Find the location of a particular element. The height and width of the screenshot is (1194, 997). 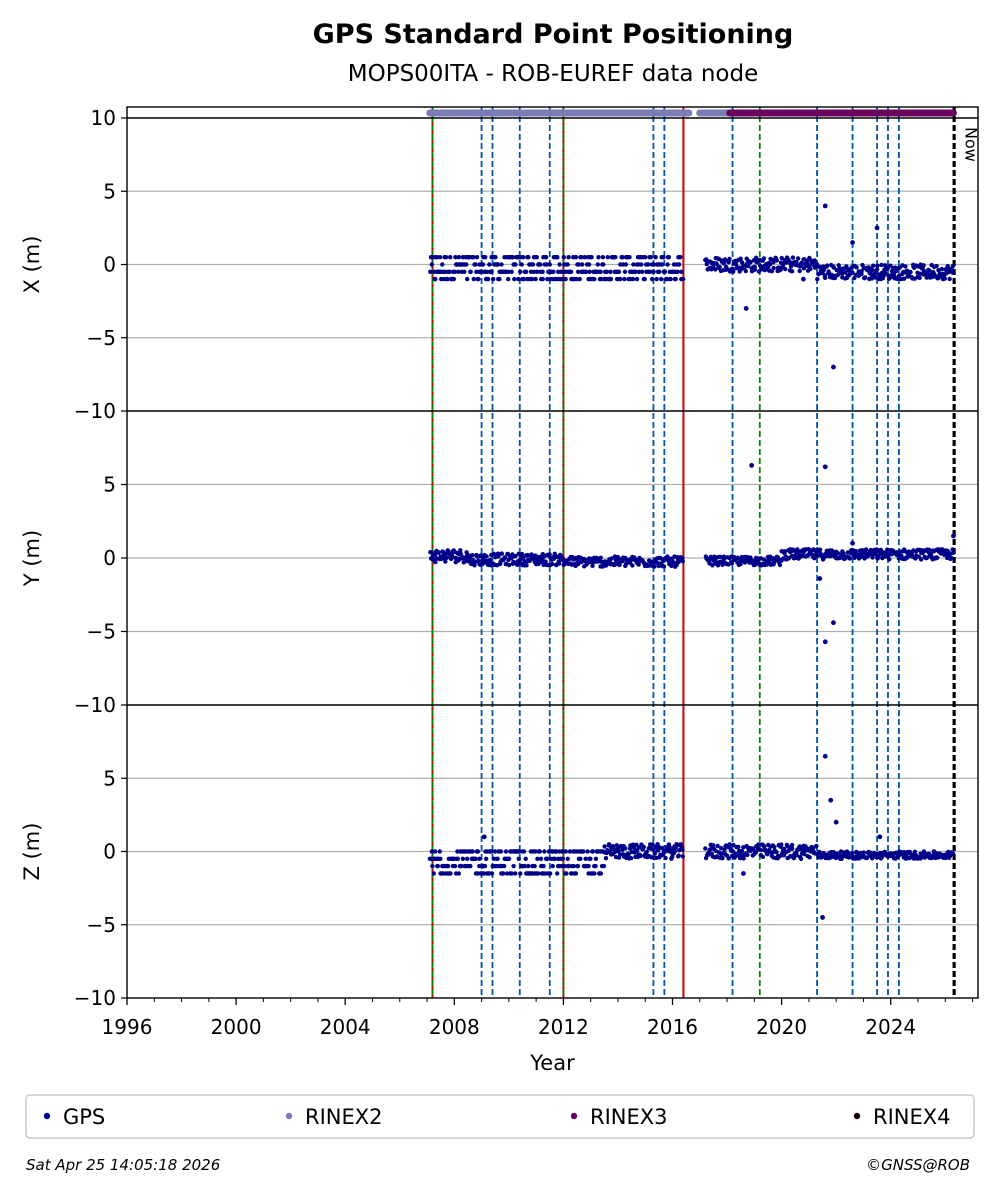

legend-marker is located at coordinates (289, 1116).